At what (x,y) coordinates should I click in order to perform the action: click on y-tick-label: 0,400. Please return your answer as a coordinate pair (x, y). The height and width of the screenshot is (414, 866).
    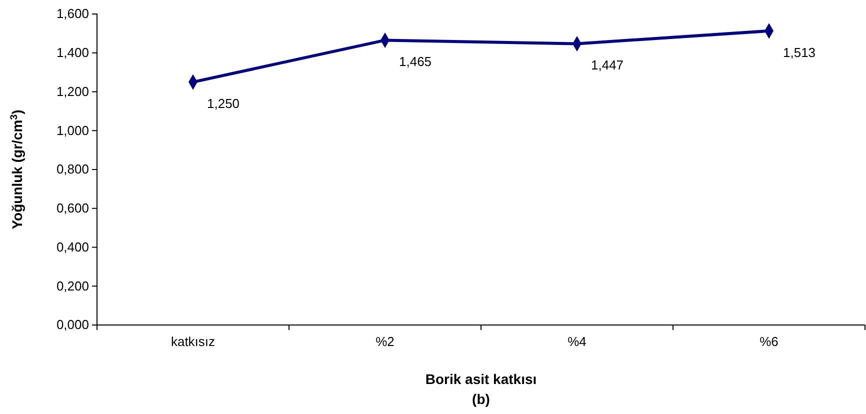
    Looking at the image, I should click on (72, 246).